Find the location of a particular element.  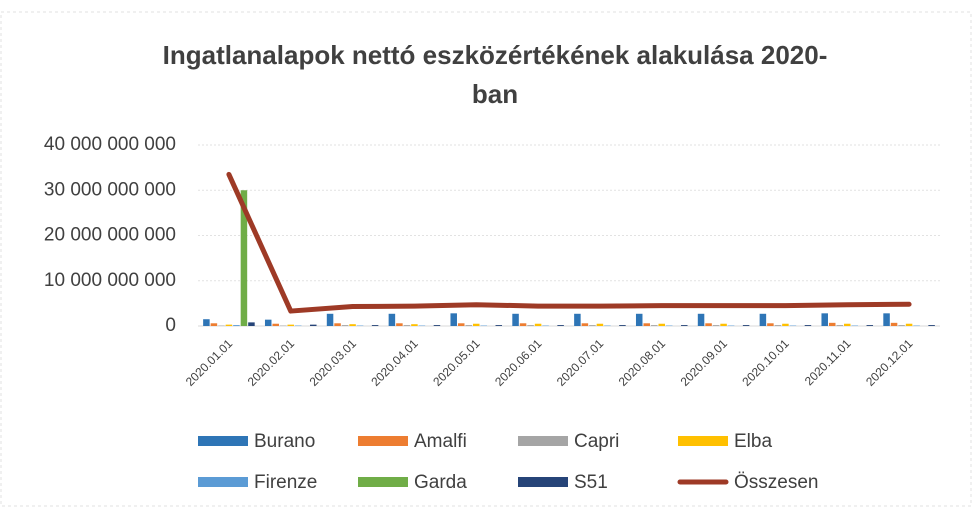

y-tick-label: 10 000 000 000 is located at coordinates (110, 280).